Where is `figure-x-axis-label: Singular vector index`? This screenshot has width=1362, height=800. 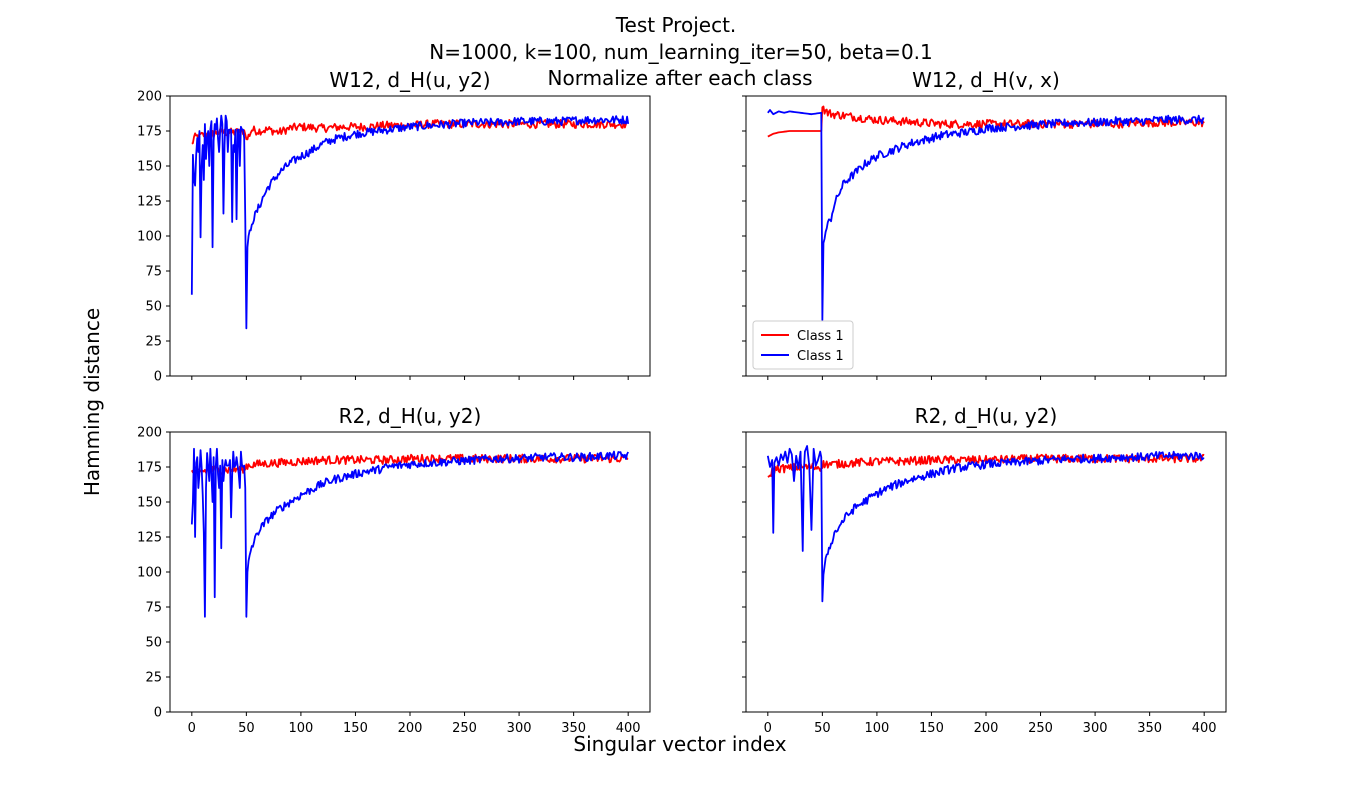 figure-x-axis-label: Singular vector index is located at coordinates (680, 744).